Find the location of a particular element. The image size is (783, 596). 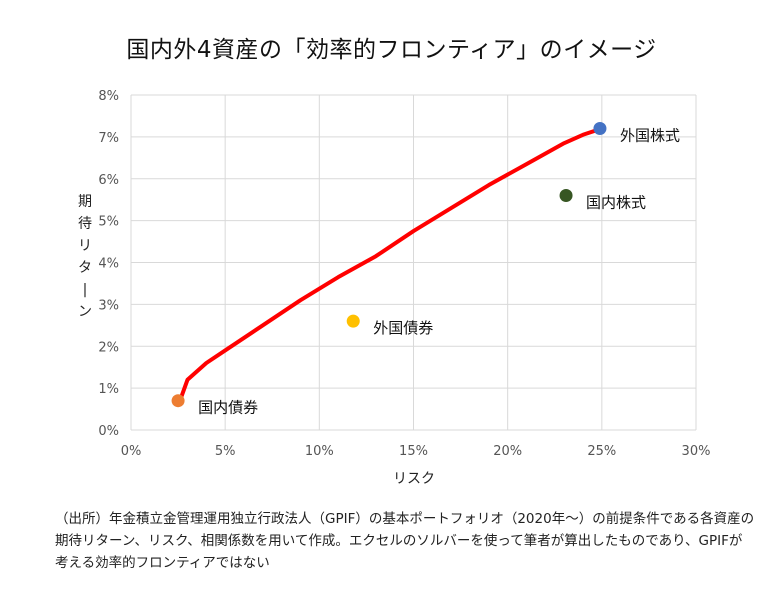

y-tick-label: 1% is located at coordinates (108, 389).